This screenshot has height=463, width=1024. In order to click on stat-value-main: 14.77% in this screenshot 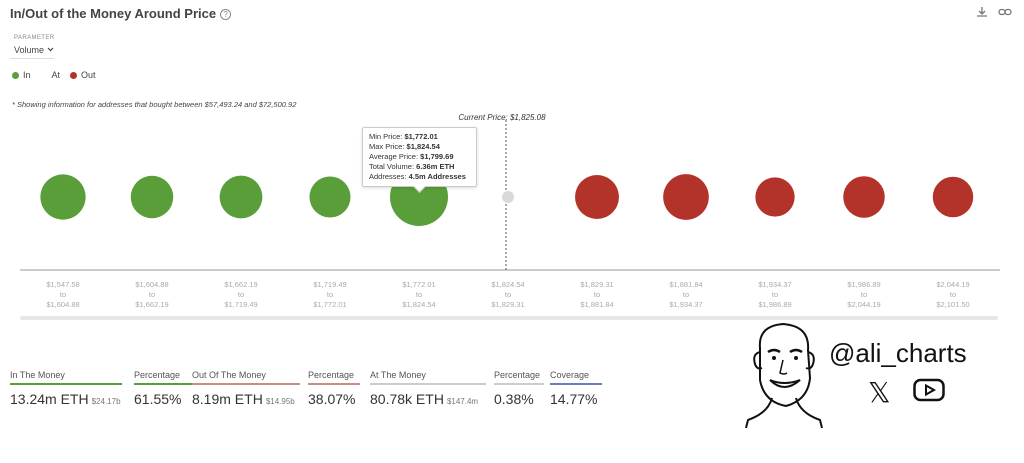, I will do `click(574, 399)`.